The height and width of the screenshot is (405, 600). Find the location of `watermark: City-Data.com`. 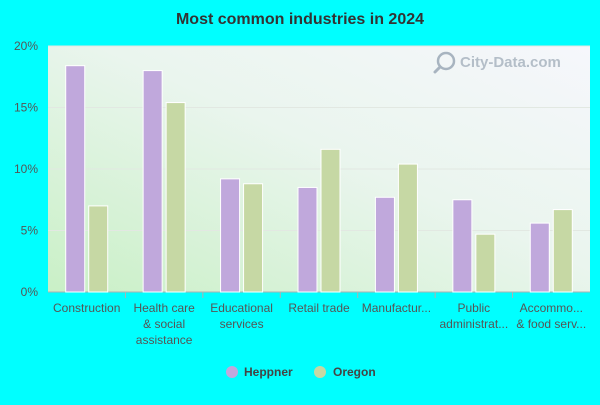

watermark: City-Data.com is located at coordinates (497, 62).